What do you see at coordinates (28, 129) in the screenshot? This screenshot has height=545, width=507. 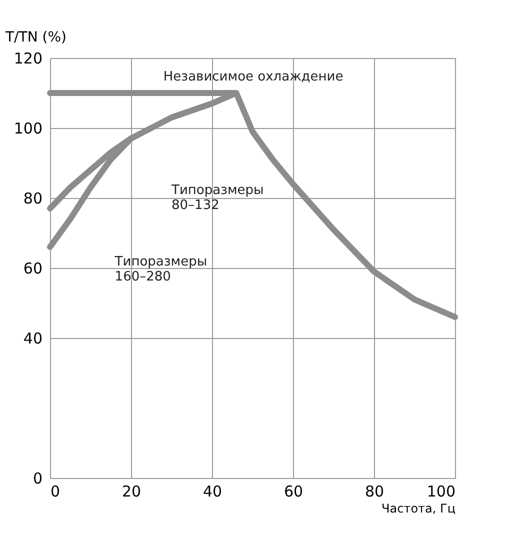 I see `y-tick-label: 100` at bounding box center [28, 129].